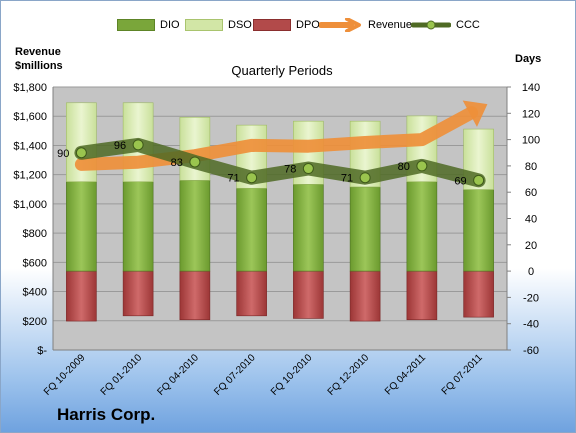  What do you see at coordinates (240, 25) in the screenshot?
I see `legend-label-dso: DSO` at bounding box center [240, 25].